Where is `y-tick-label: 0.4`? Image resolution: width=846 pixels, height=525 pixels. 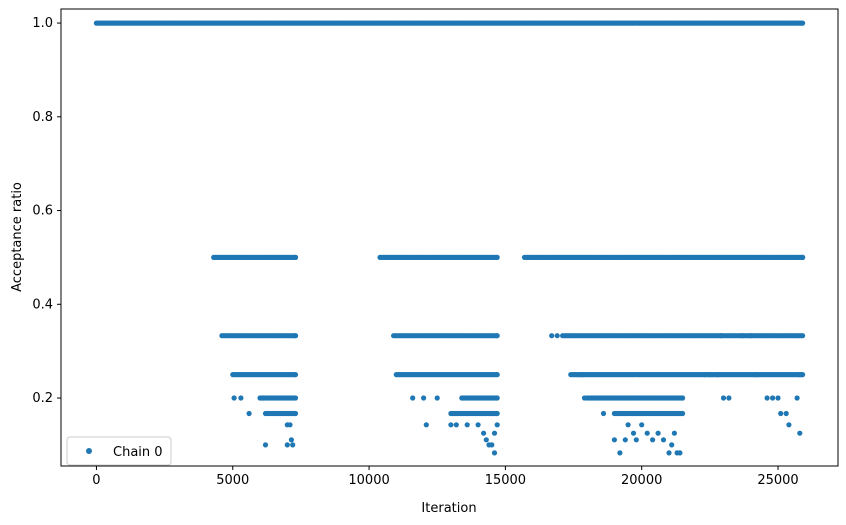
y-tick-label: 0.4 is located at coordinates (42, 304).